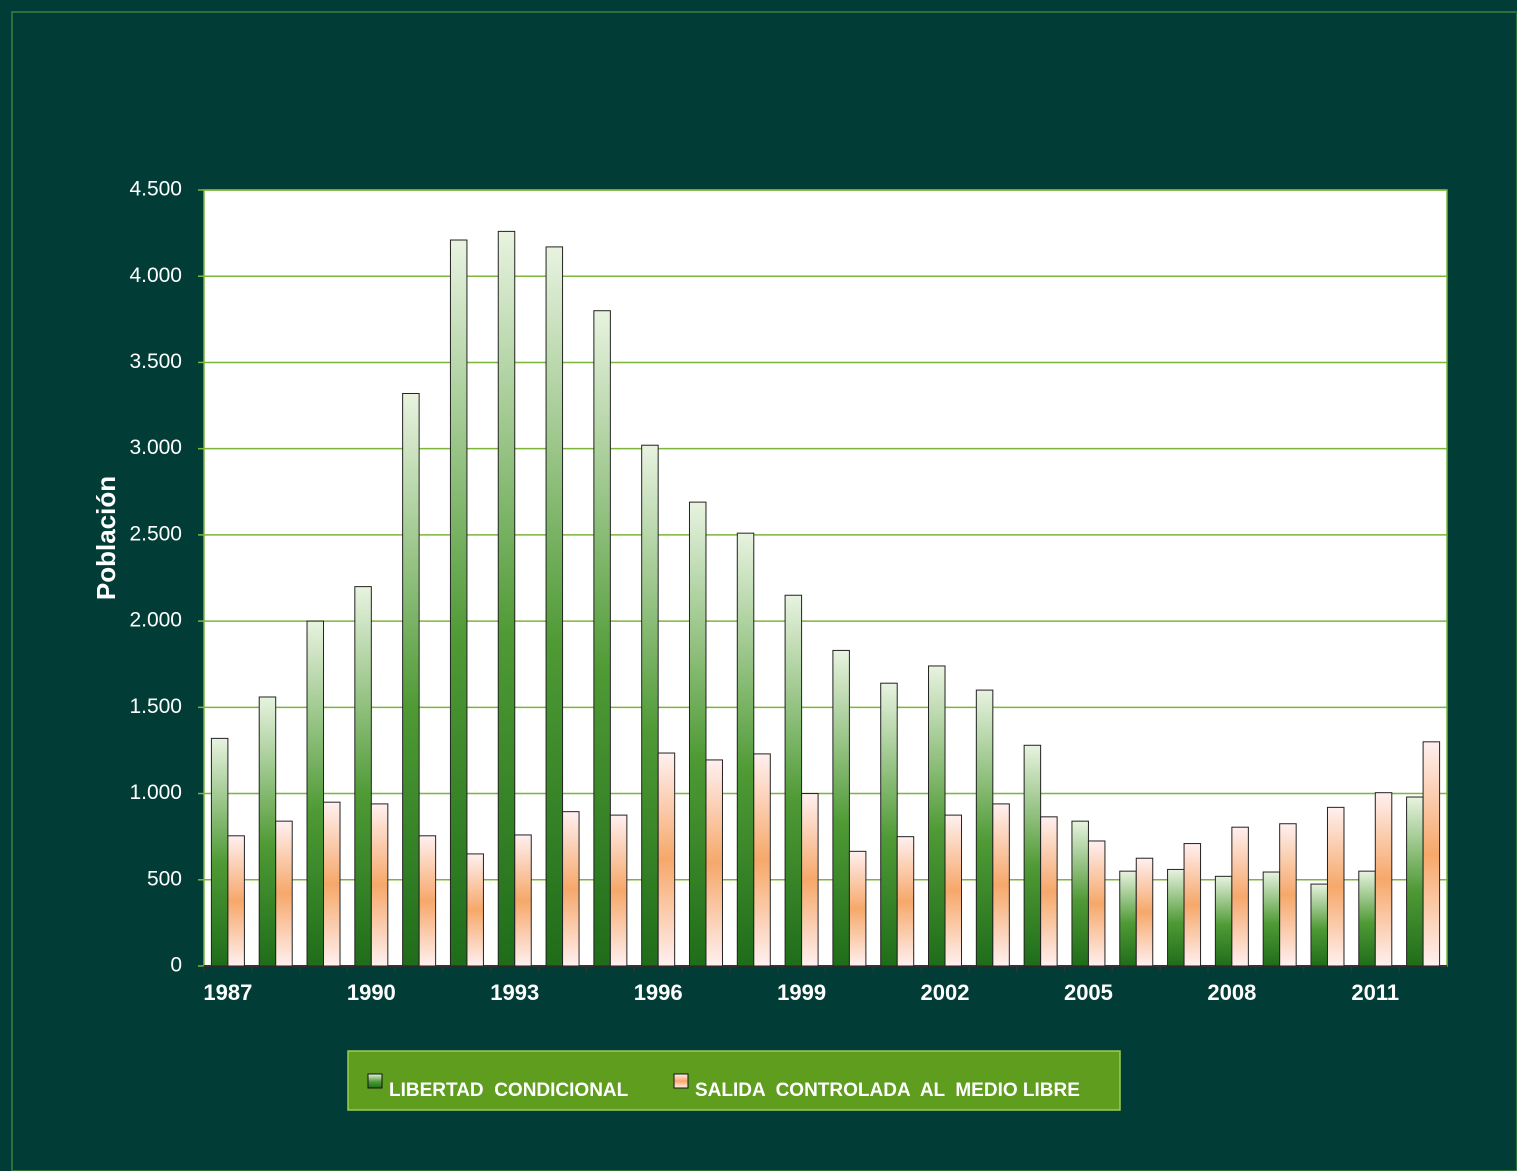 The image size is (1517, 1171). I want to click on y-tick-label: 2.500, so click(155, 533).